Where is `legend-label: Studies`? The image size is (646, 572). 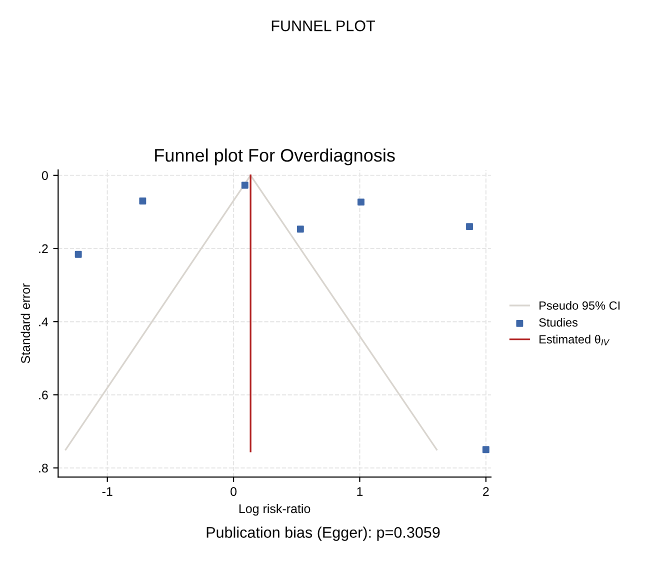
legend-label: Studies is located at coordinates (558, 322).